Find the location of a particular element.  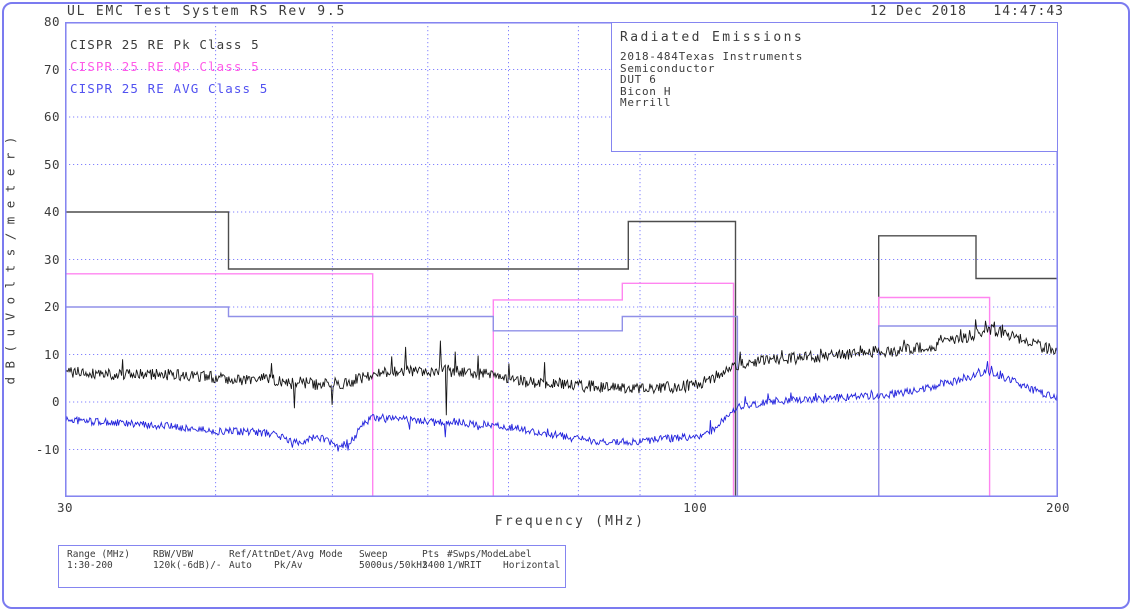

trace-pk-measurement is located at coordinates (561, 367).